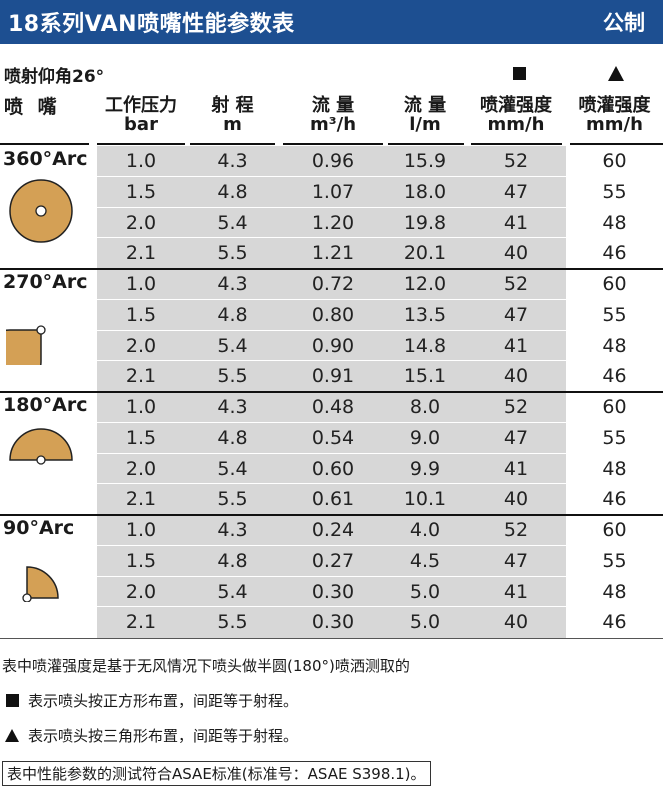 The height and width of the screenshot is (787, 663). I want to click on table-cell: 0.30, so click(333, 622).